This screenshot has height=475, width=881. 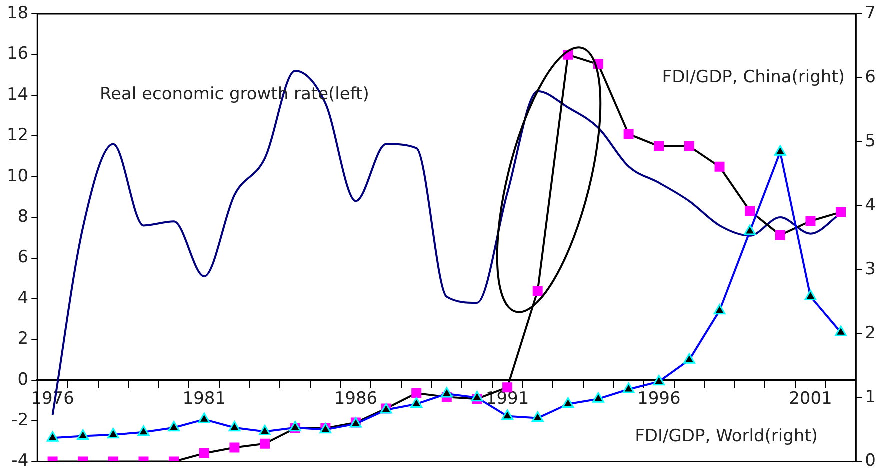 I want to click on y-tick-label: 14, so click(x=17, y=94).